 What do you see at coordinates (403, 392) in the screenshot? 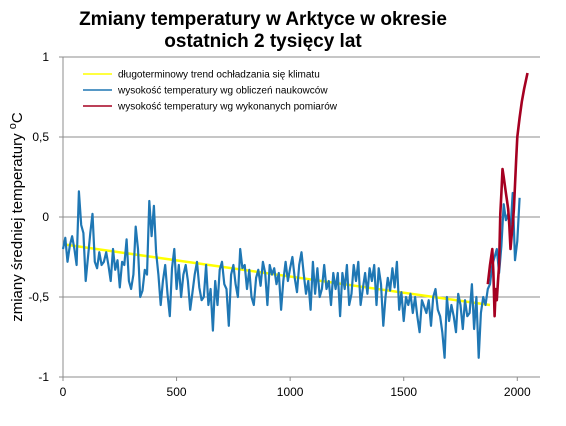
I see `x-tick-label: 1500` at bounding box center [403, 392].